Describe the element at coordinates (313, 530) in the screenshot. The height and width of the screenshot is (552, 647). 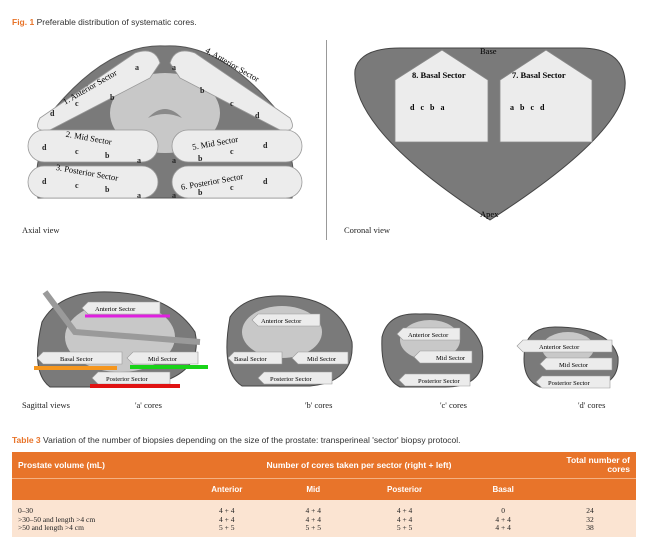
I see `cell-mid: 5 + 5` at that location.